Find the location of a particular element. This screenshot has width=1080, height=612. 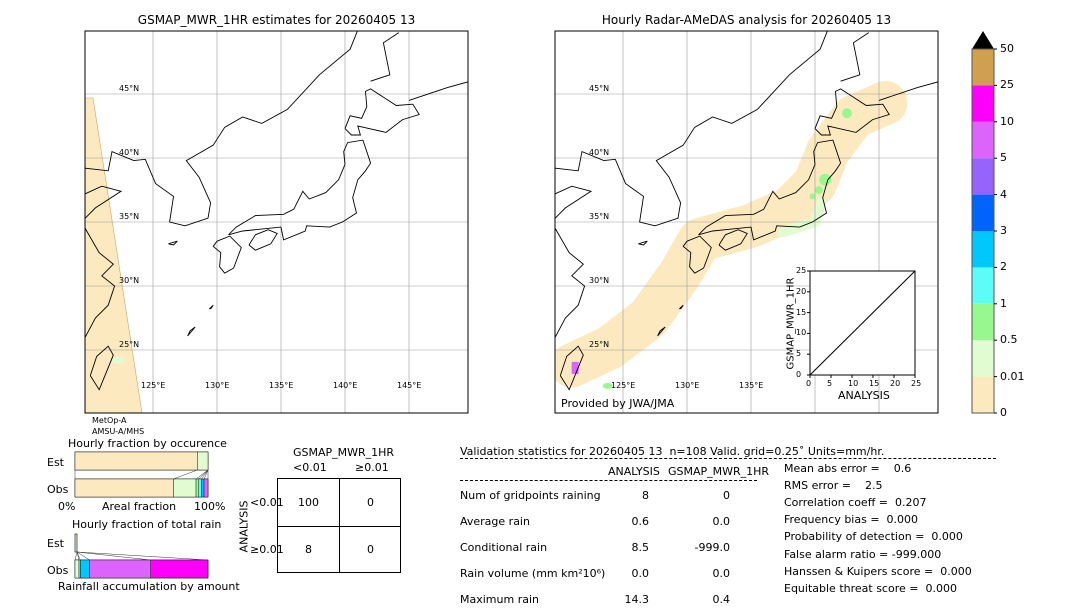

stats-divider is located at coordinates (608, 480).